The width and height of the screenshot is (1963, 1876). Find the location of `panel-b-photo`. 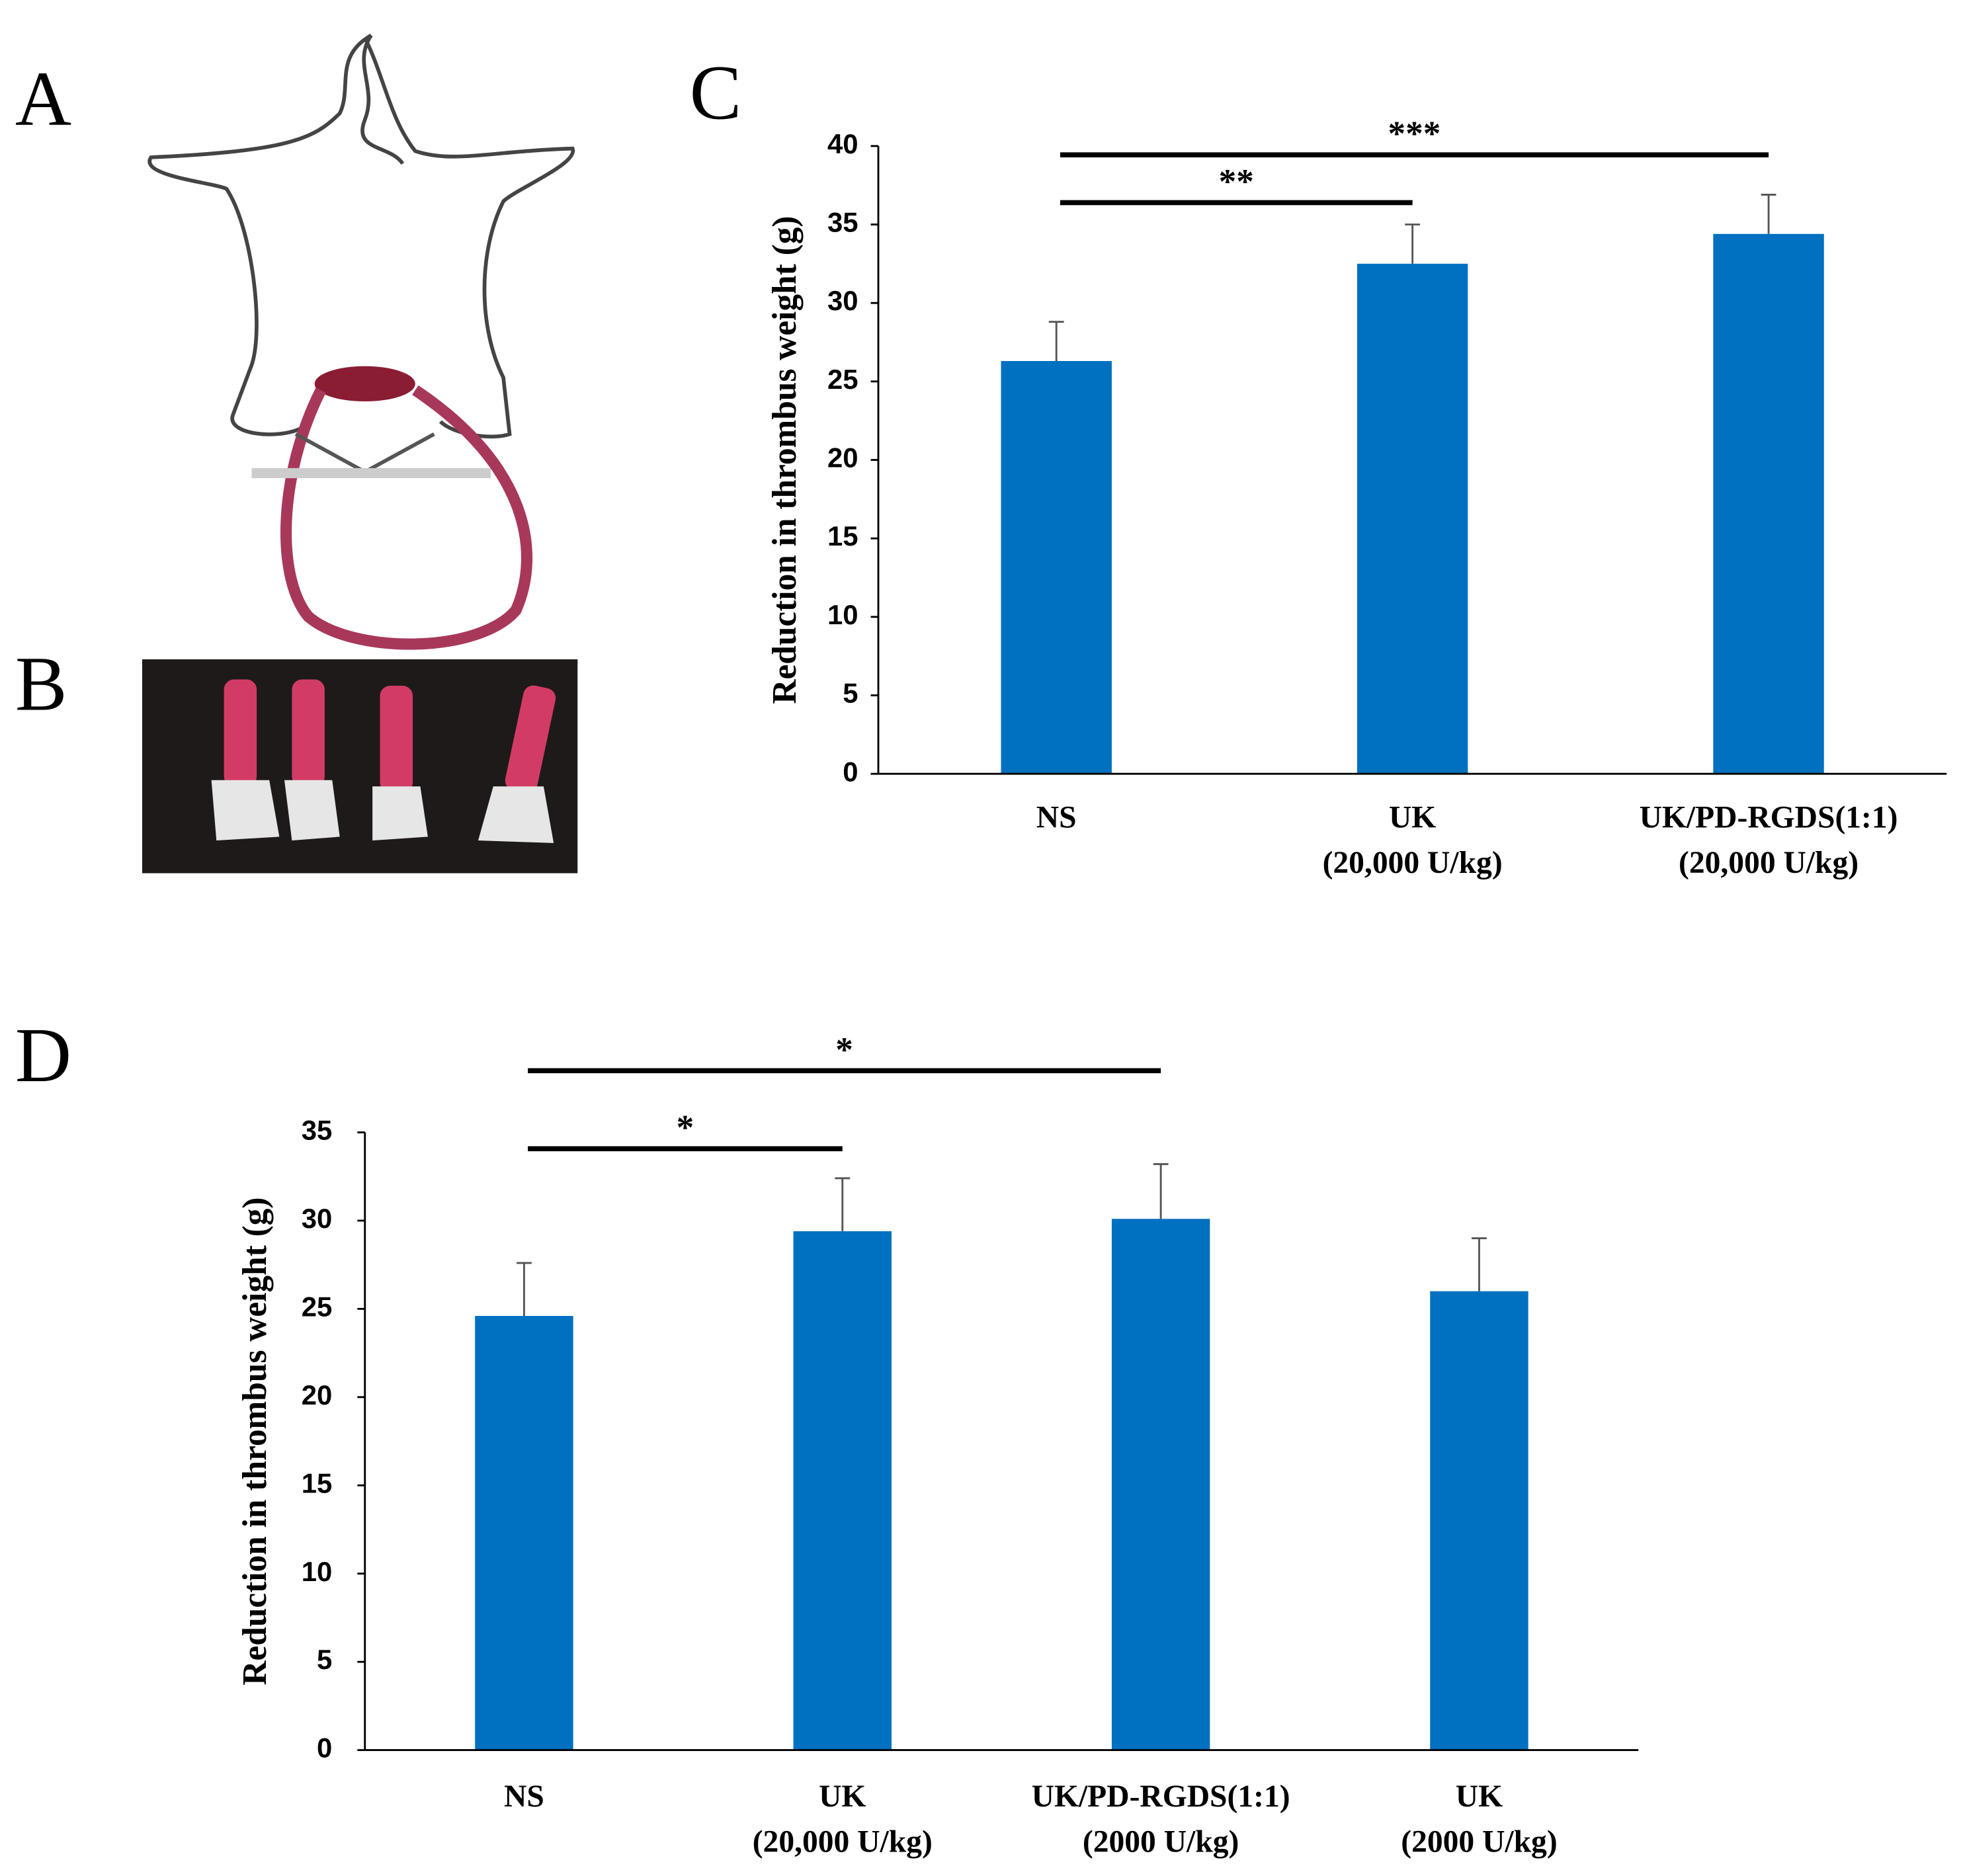

panel-b-photo is located at coordinates (360, 766).